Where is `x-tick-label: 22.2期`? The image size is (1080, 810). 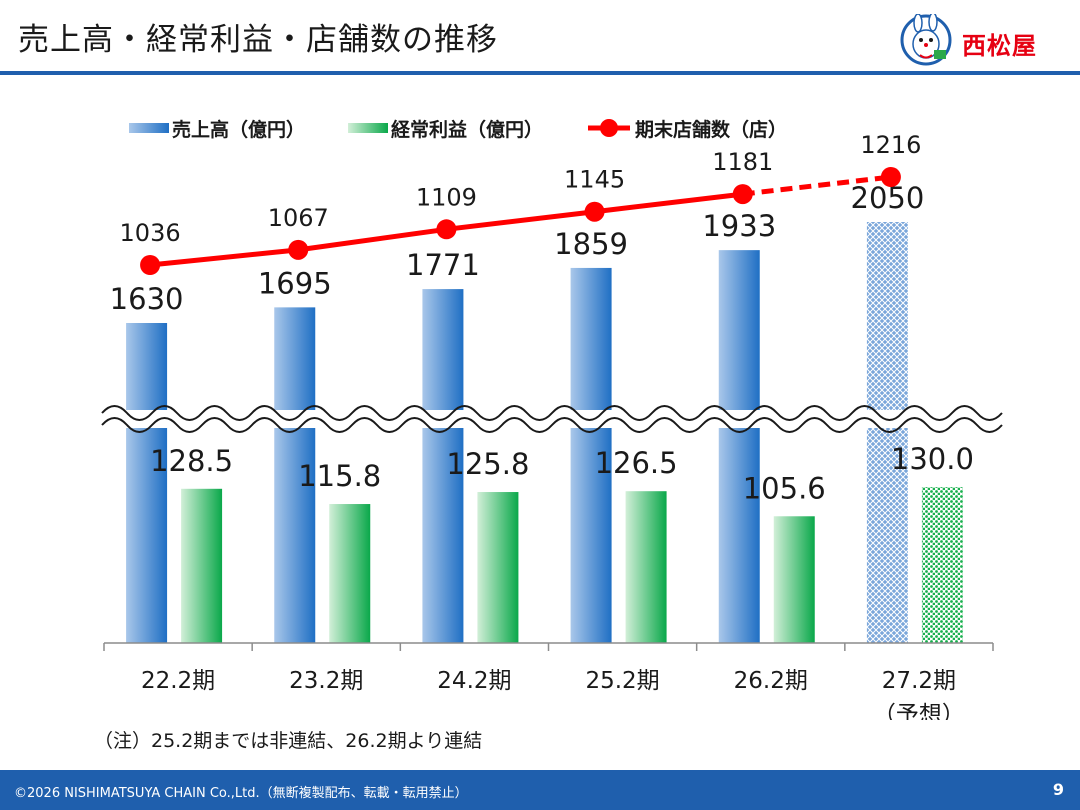
x-tick-label: 22.2期 is located at coordinates (178, 681).